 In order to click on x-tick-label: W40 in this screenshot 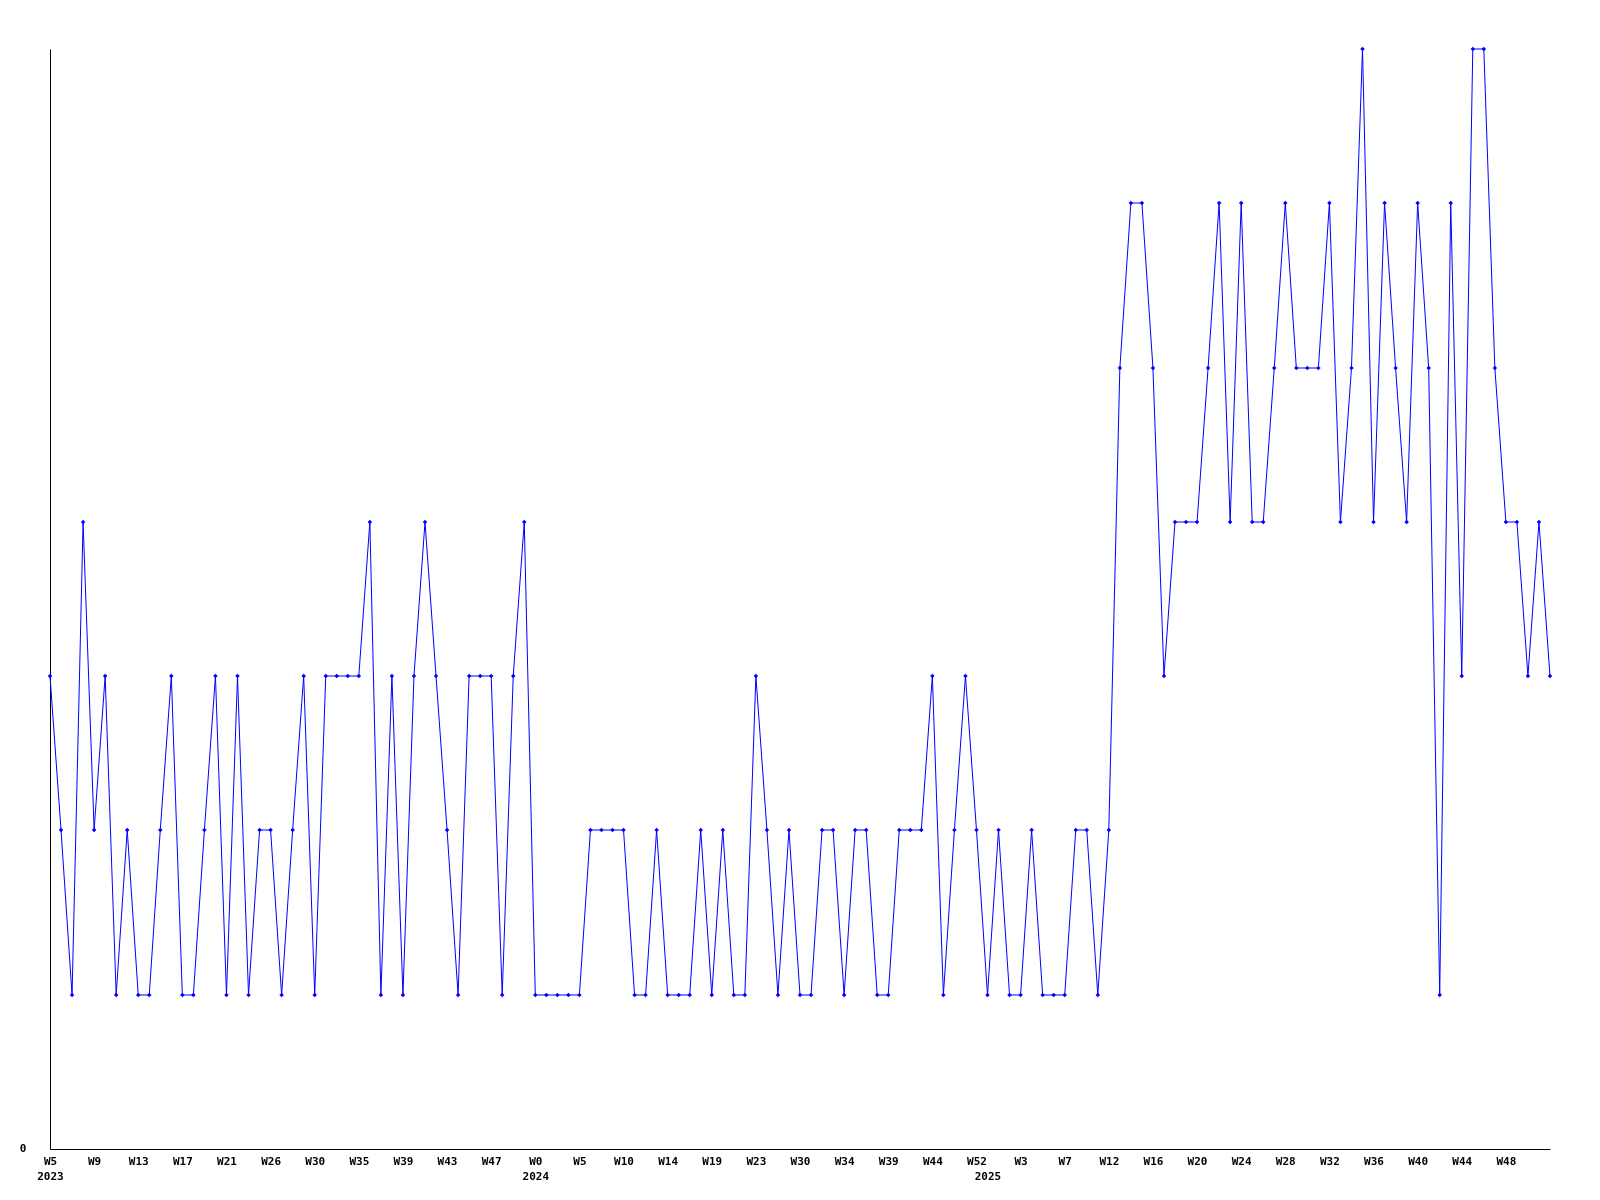, I will do `click(1418, 1161)`.